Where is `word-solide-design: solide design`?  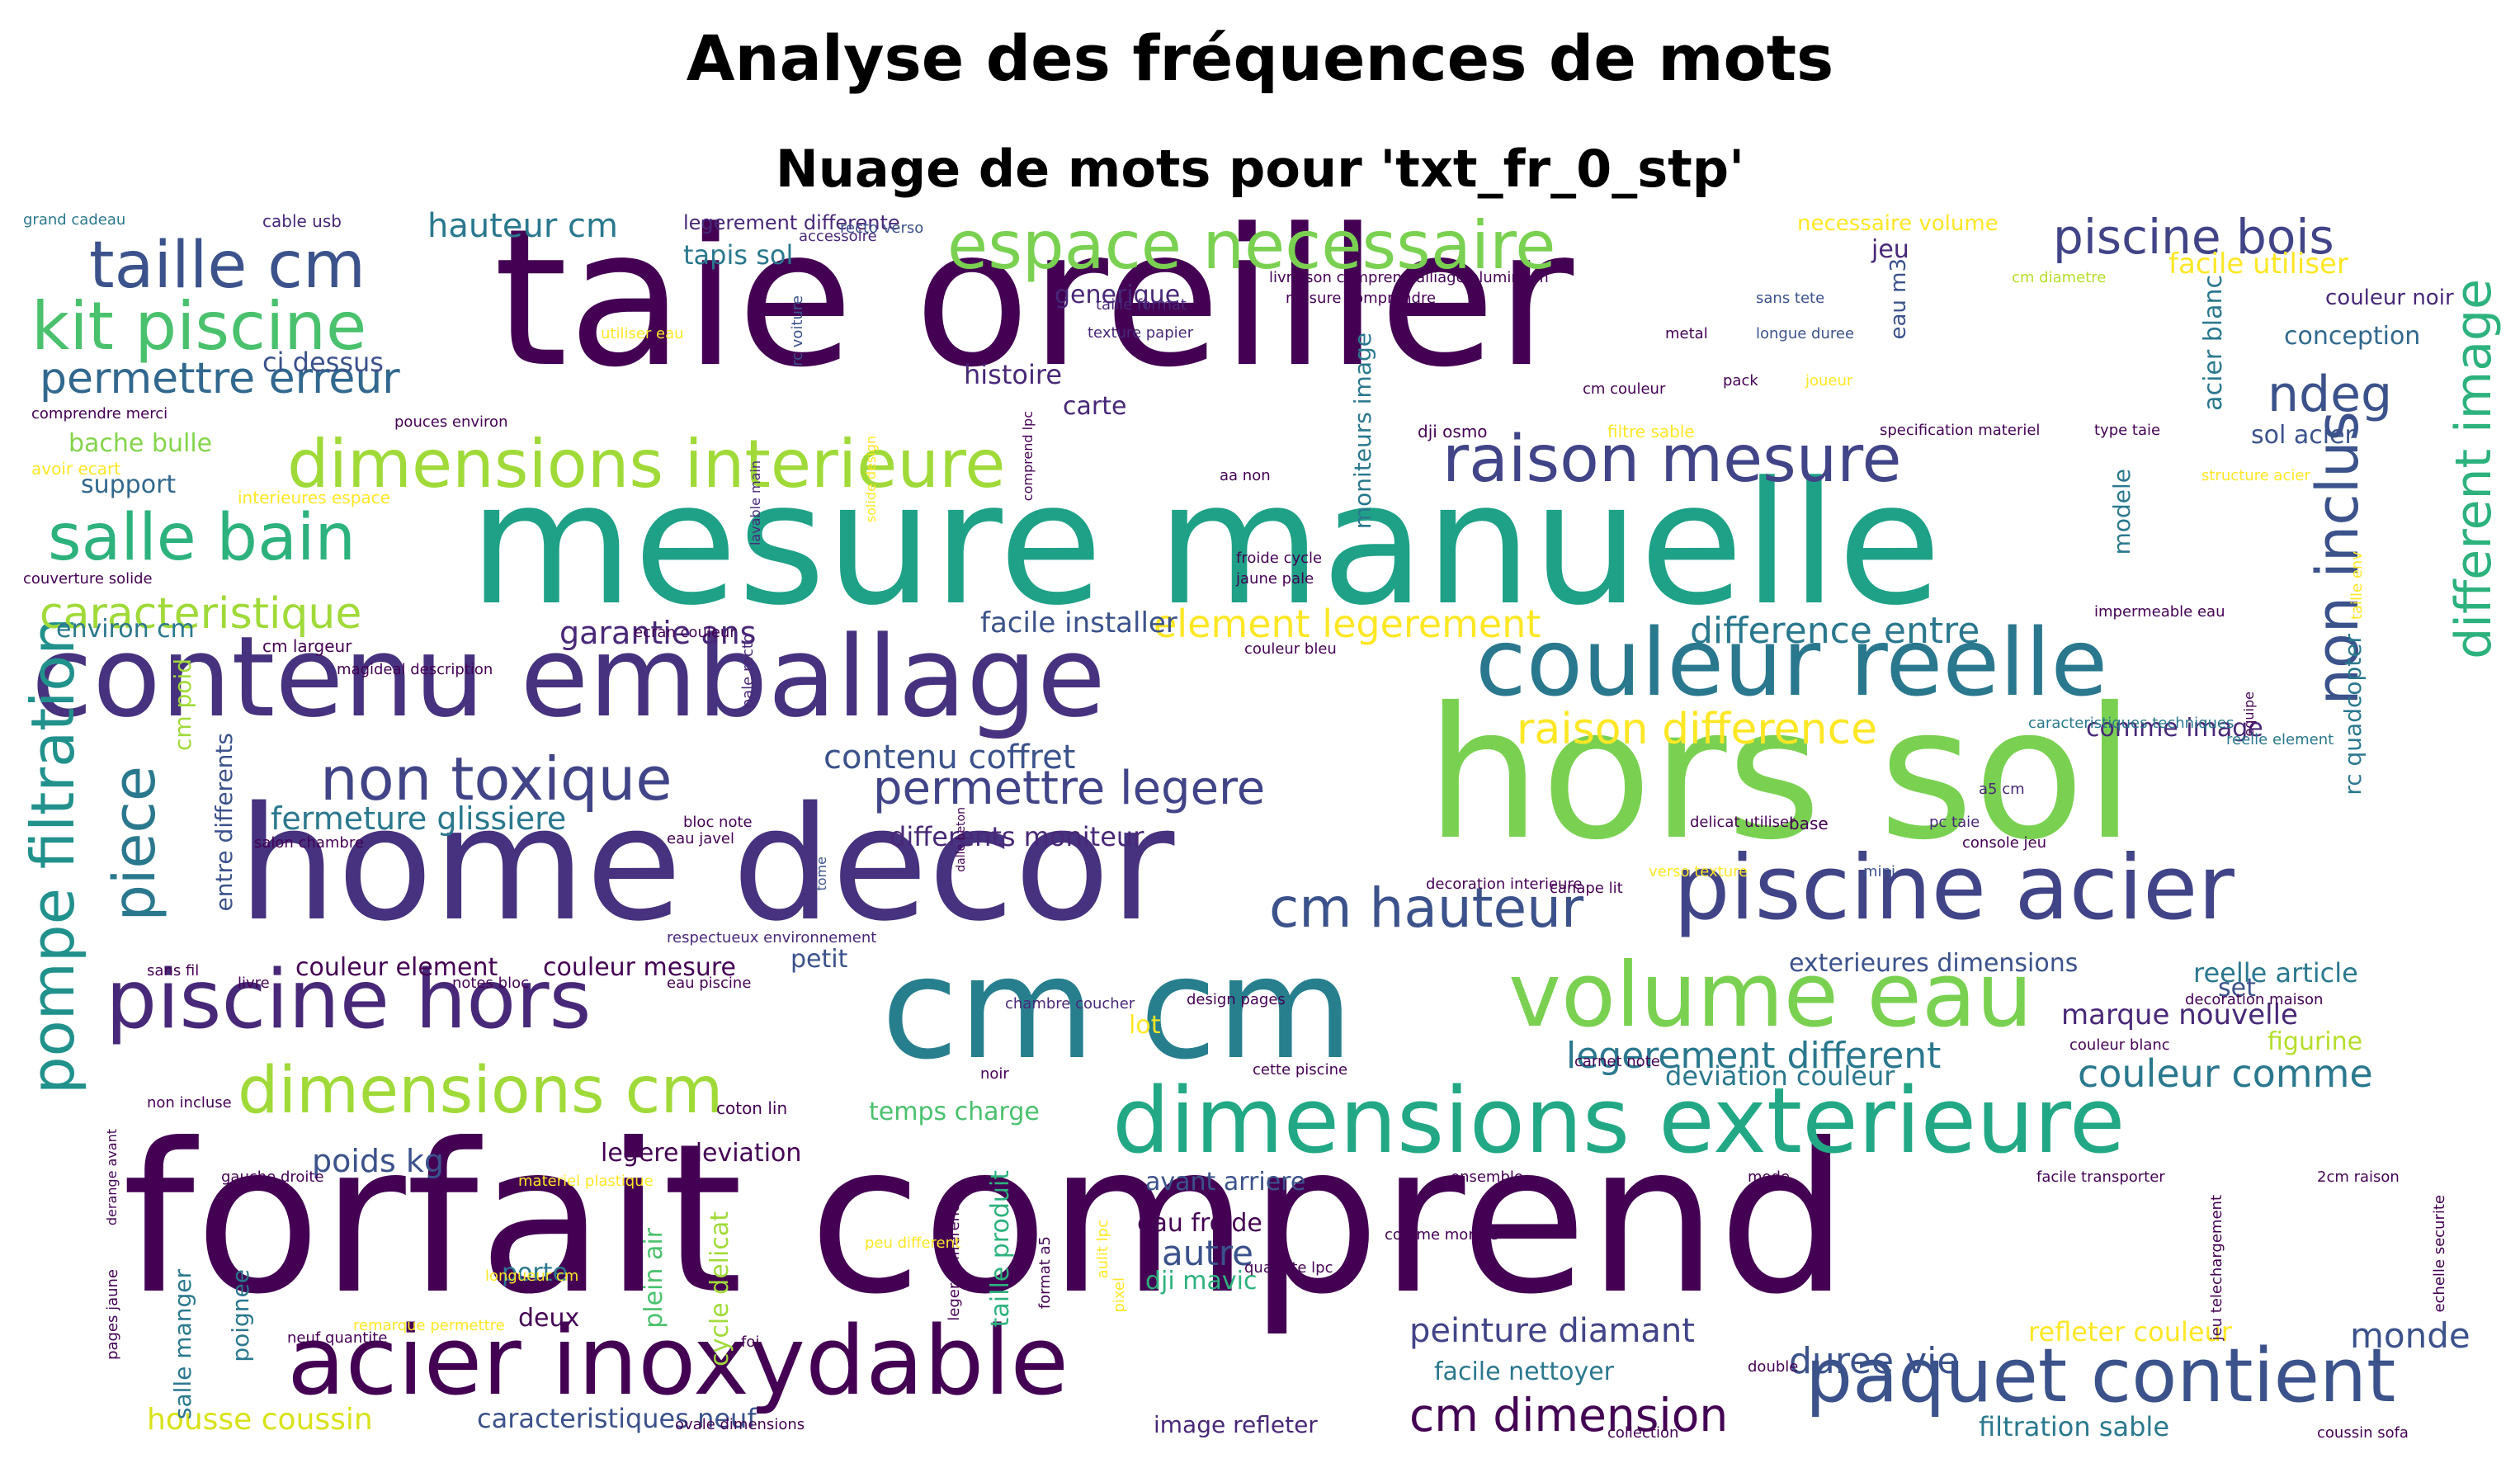
word-solide-design: solide design is located at coordinates (871, 479).